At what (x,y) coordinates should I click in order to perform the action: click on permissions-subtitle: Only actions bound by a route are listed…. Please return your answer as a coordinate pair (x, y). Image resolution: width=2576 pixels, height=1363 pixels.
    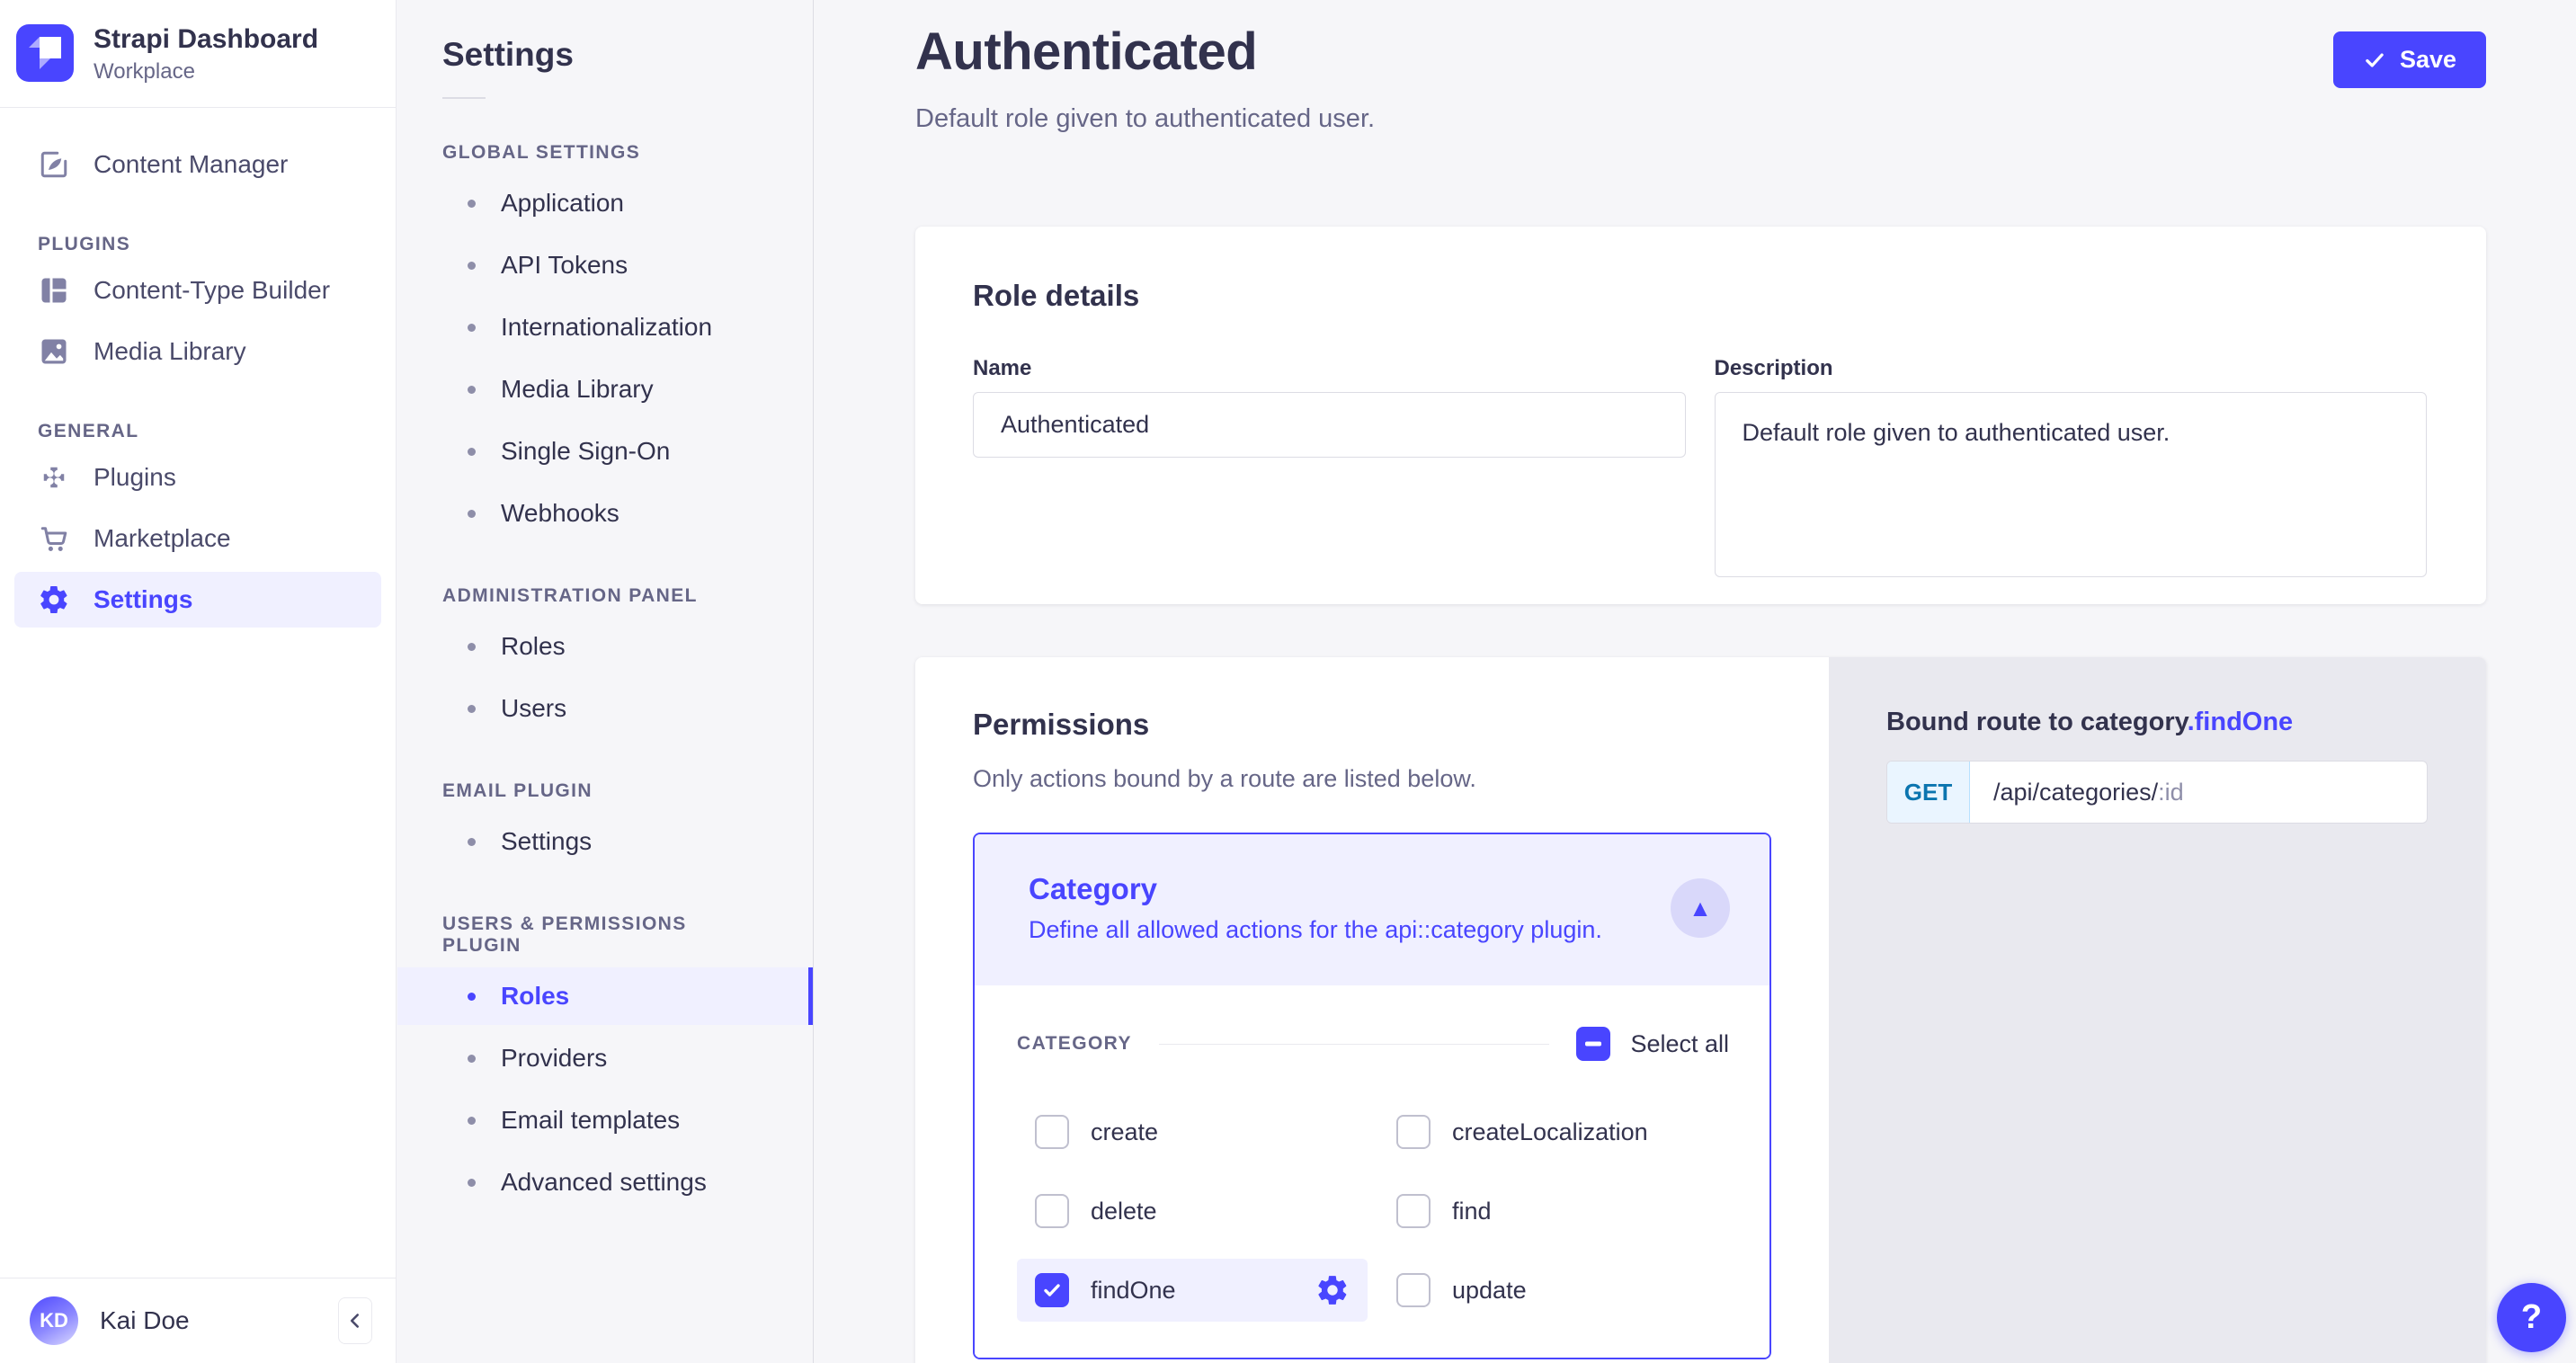
    Looking at the image, I should click on (1225, 778).